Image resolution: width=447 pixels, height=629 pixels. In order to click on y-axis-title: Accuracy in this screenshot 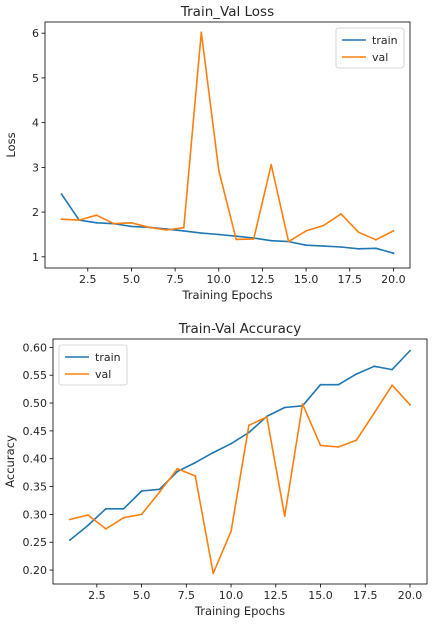, I will do `click(10, 461)`.